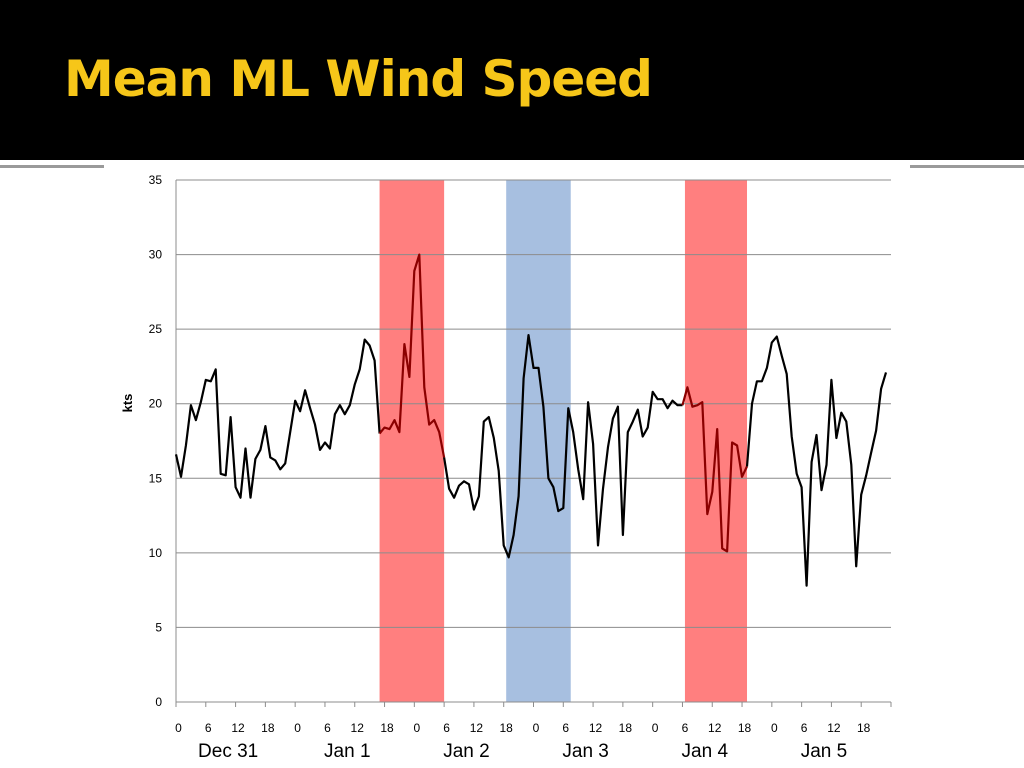  I want to click on divider-left, so click(52, 166).